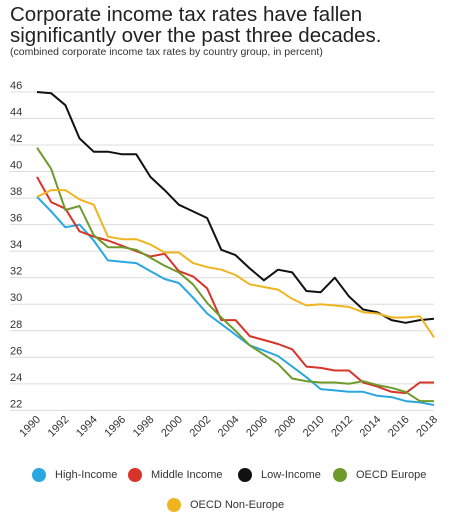 The width and height of the screenshot is (451, 516). Describe the element at coordinates (16, 192) in the screenshot. I see `y-tick-label: 38` at that location.